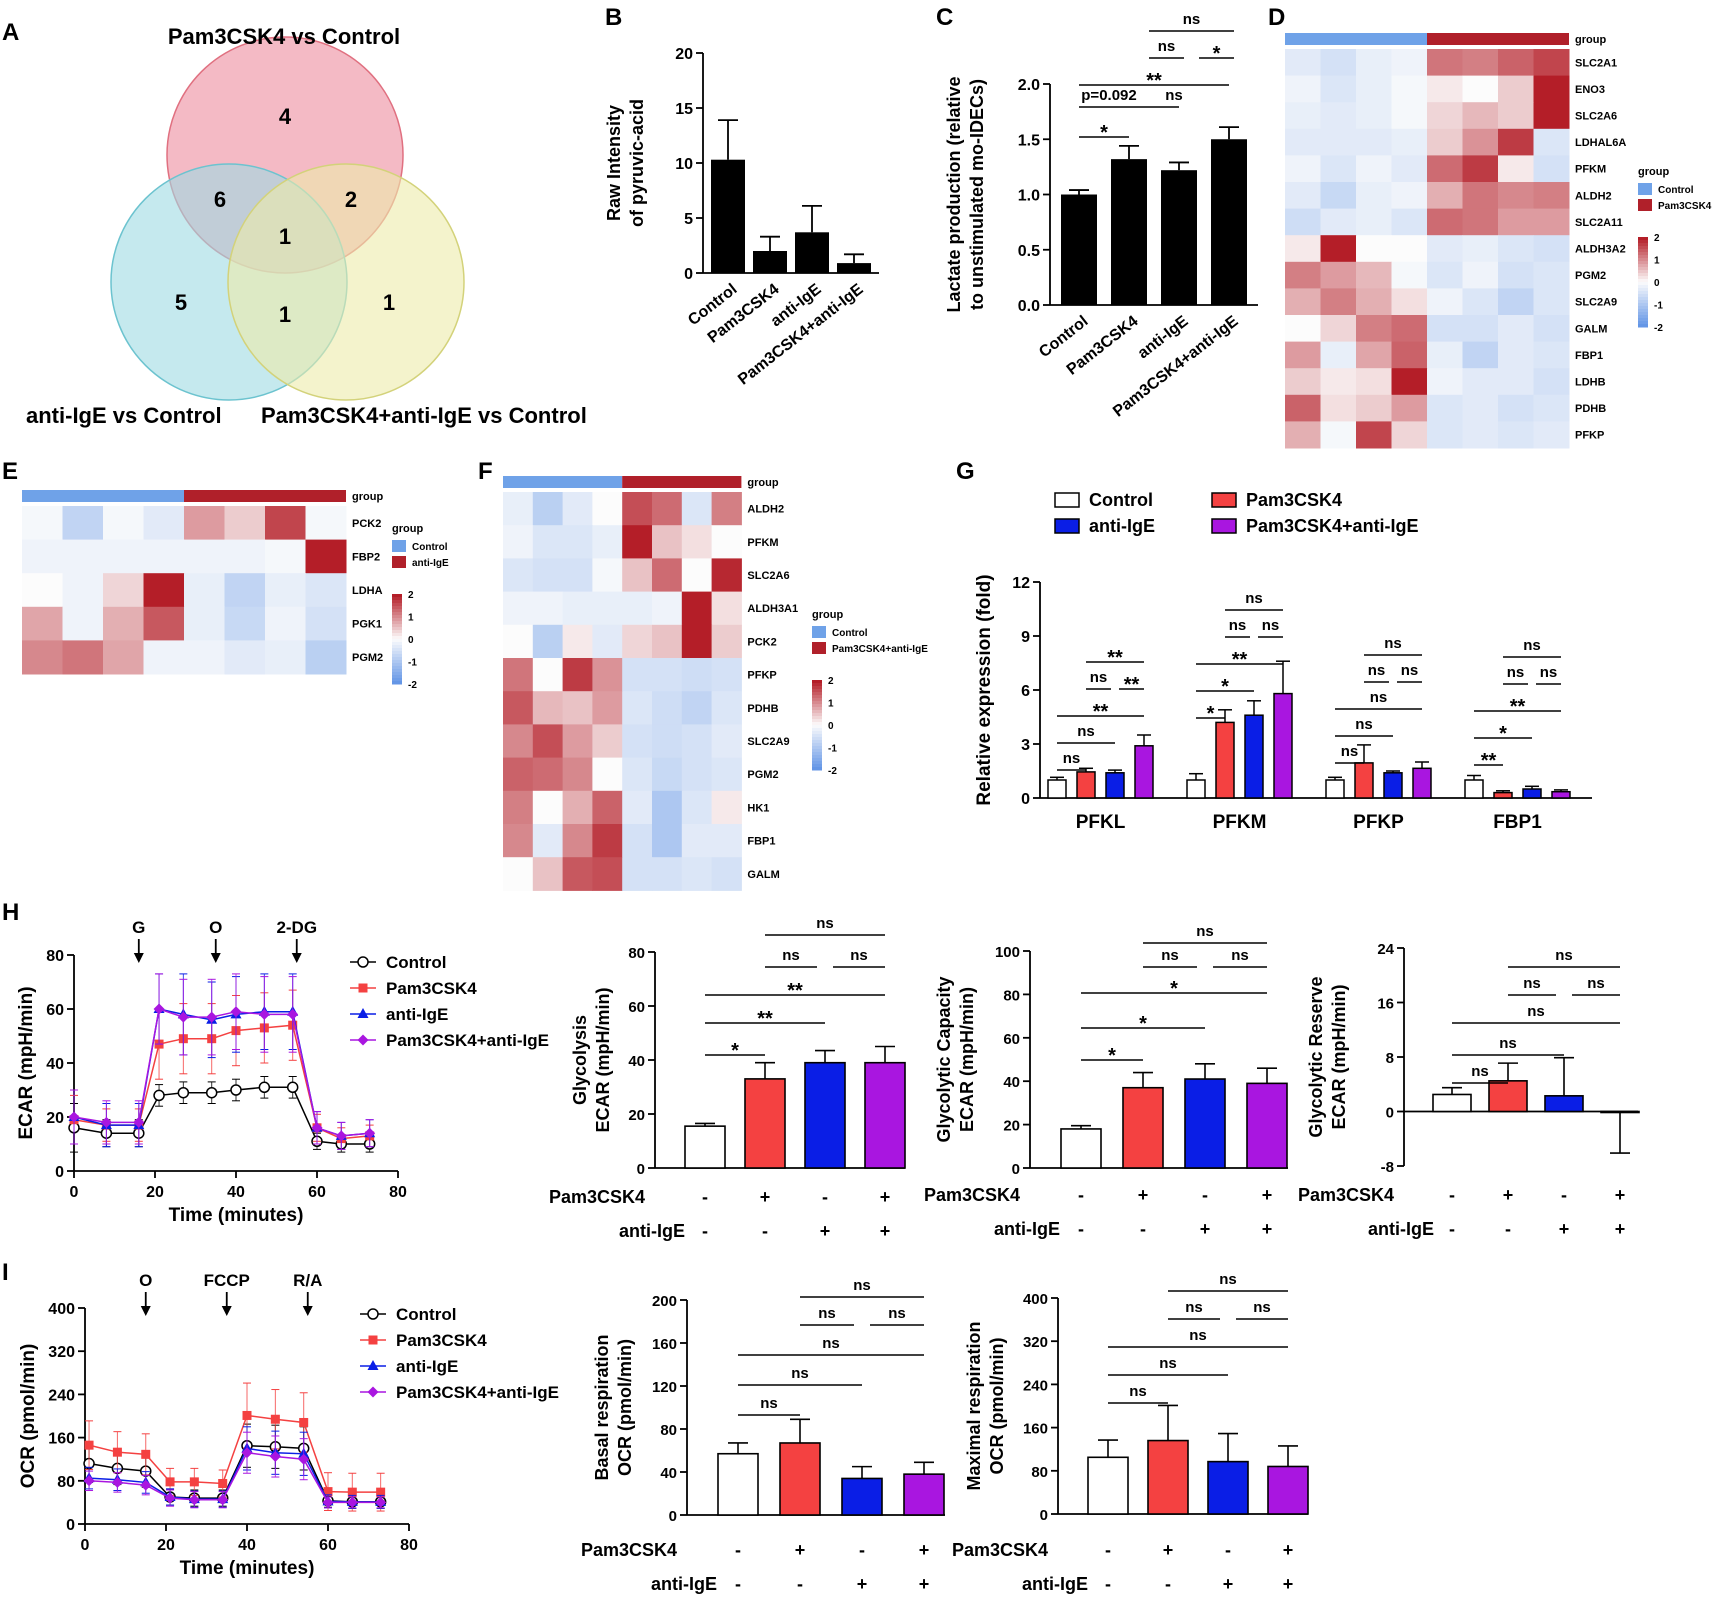 The width and height of the screenshot is (1713, 1600). What do you see at coordinates (399, 562) in the screenshot?
I see `panel-e-legend-swatch-treated` at bounding box center [399, 562].